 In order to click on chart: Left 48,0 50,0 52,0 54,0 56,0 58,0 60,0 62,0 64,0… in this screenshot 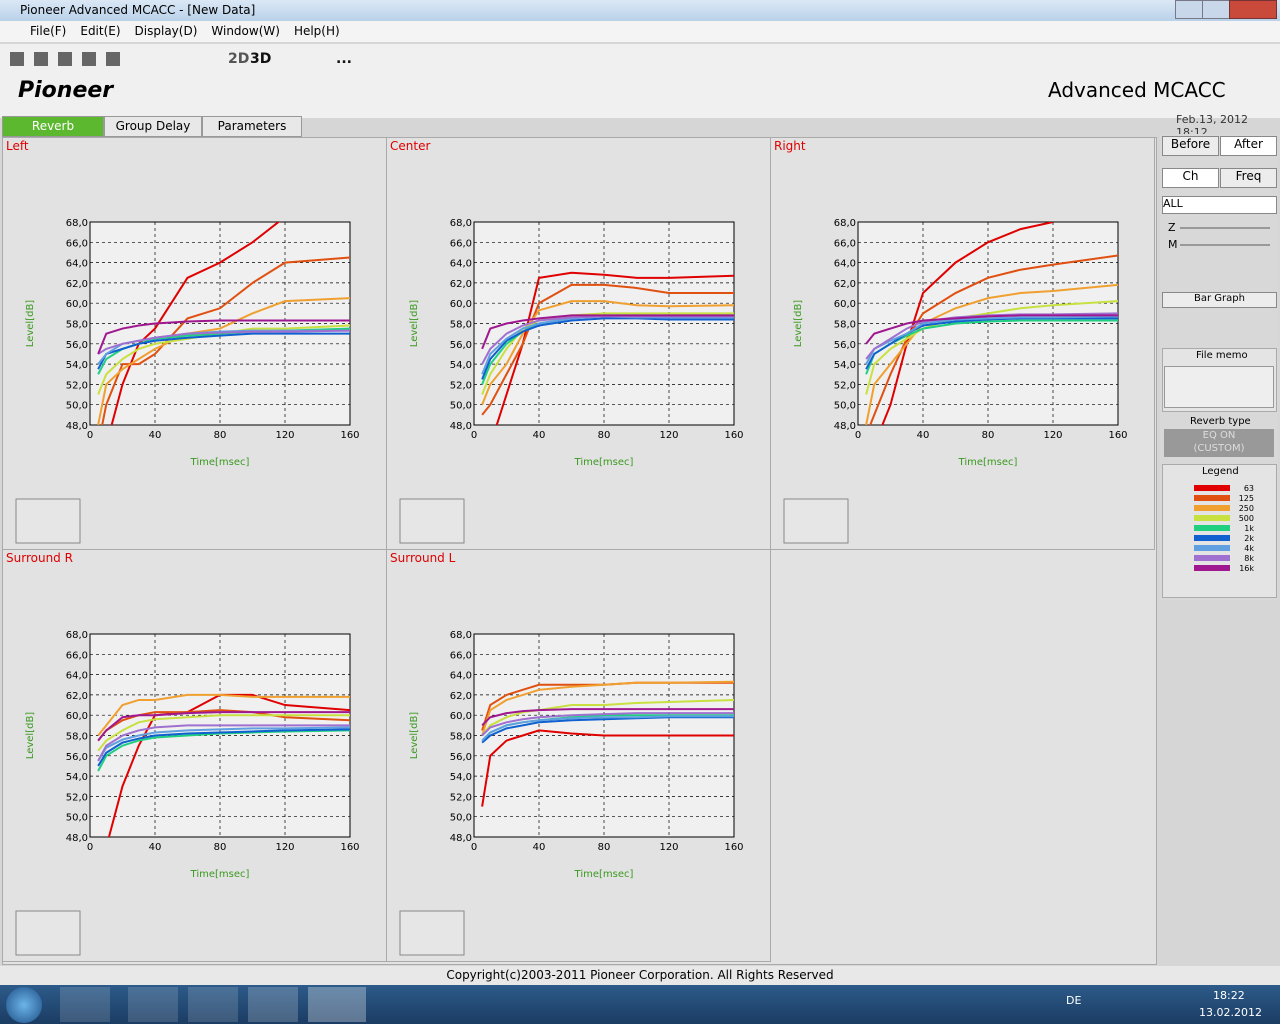, I will do `click(195, 344)`.